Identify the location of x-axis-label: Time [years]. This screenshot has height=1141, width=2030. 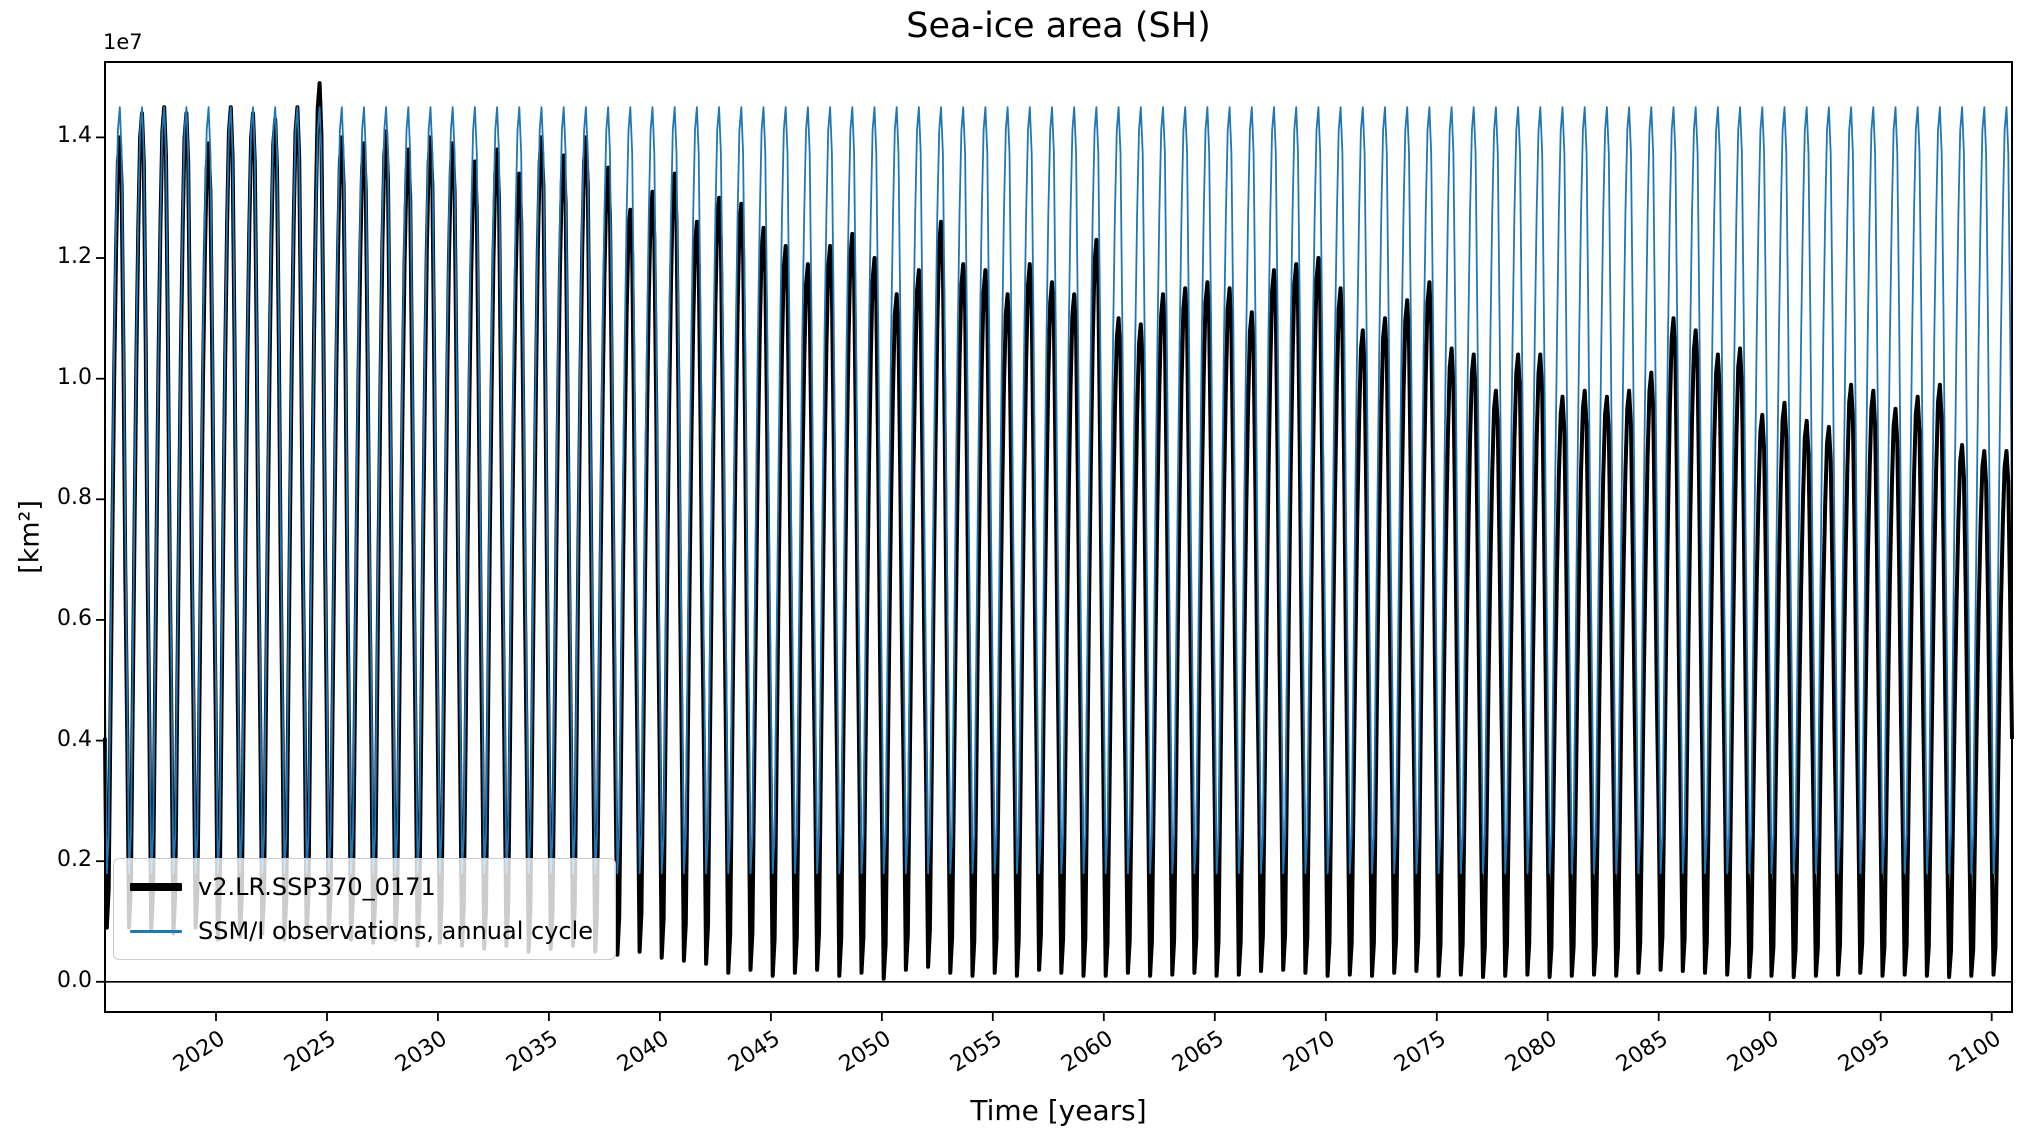
(1058, 1110).